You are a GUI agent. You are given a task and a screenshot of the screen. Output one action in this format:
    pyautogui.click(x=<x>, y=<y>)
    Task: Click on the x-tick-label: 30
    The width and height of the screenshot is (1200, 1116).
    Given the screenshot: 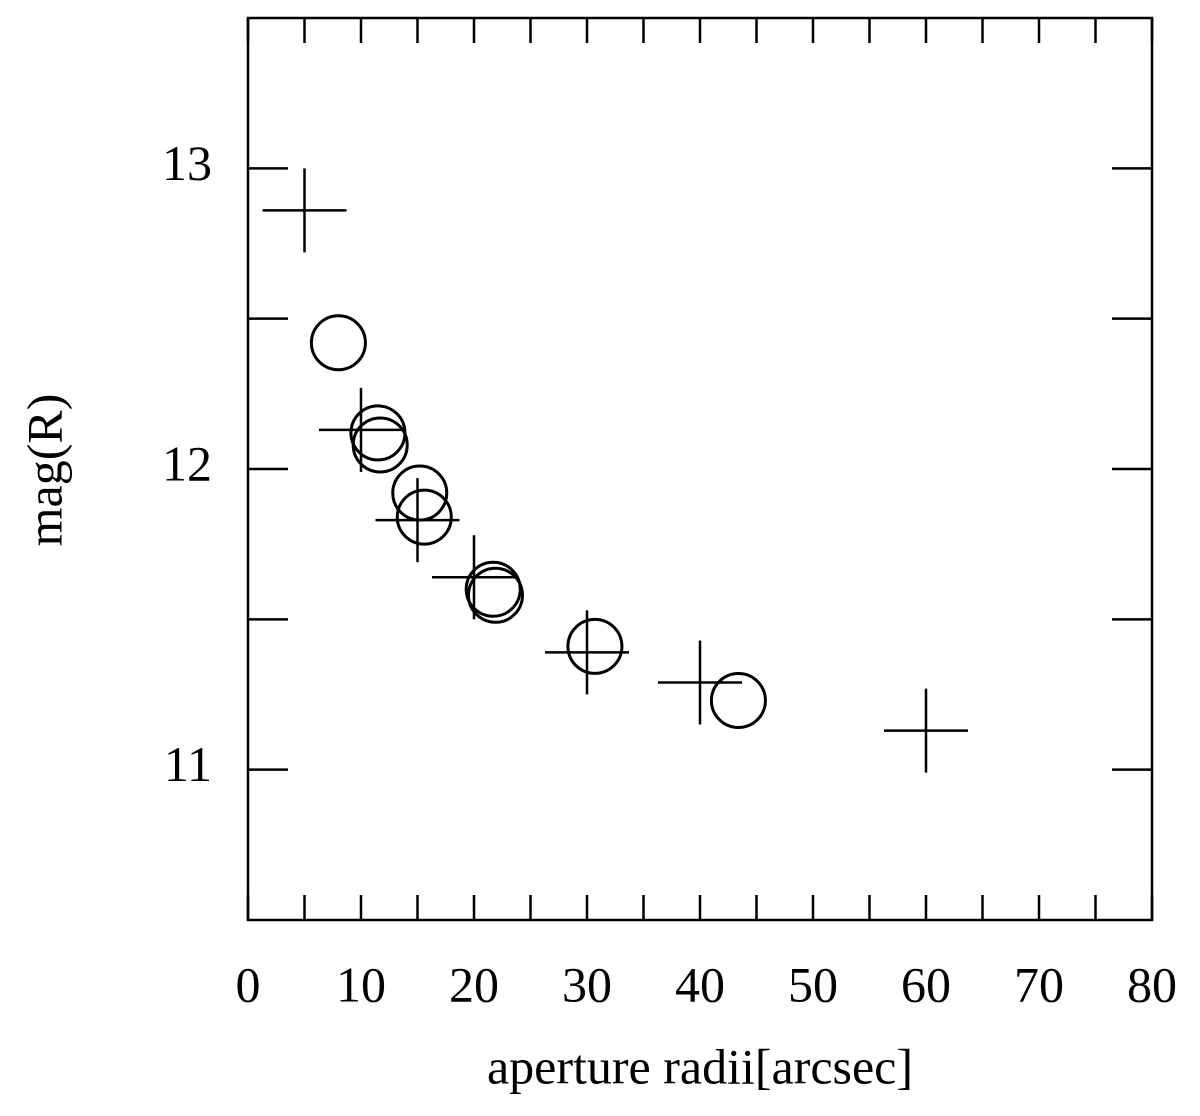 What is the action you would take?
    pyautogui.click(x=587, y=984)
    